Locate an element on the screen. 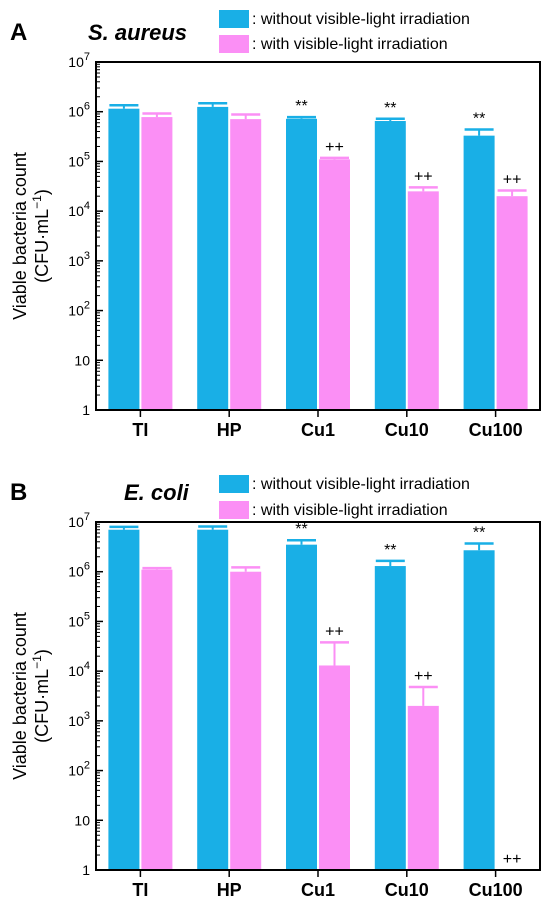 Image resolution: width=550 pixels, height=905 pixels. y-tick-exponent: 5 is located at coordinates (87, 616).